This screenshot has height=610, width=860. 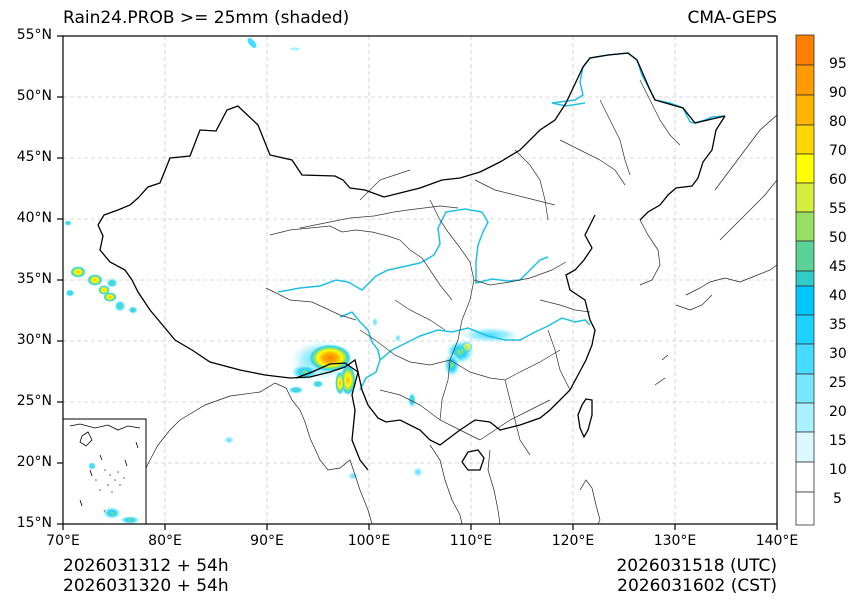 What do you see at coordinates (34, 157) in the screenshot?
I see `lat-label-45: 45°N` at bounding box center [34, 157].